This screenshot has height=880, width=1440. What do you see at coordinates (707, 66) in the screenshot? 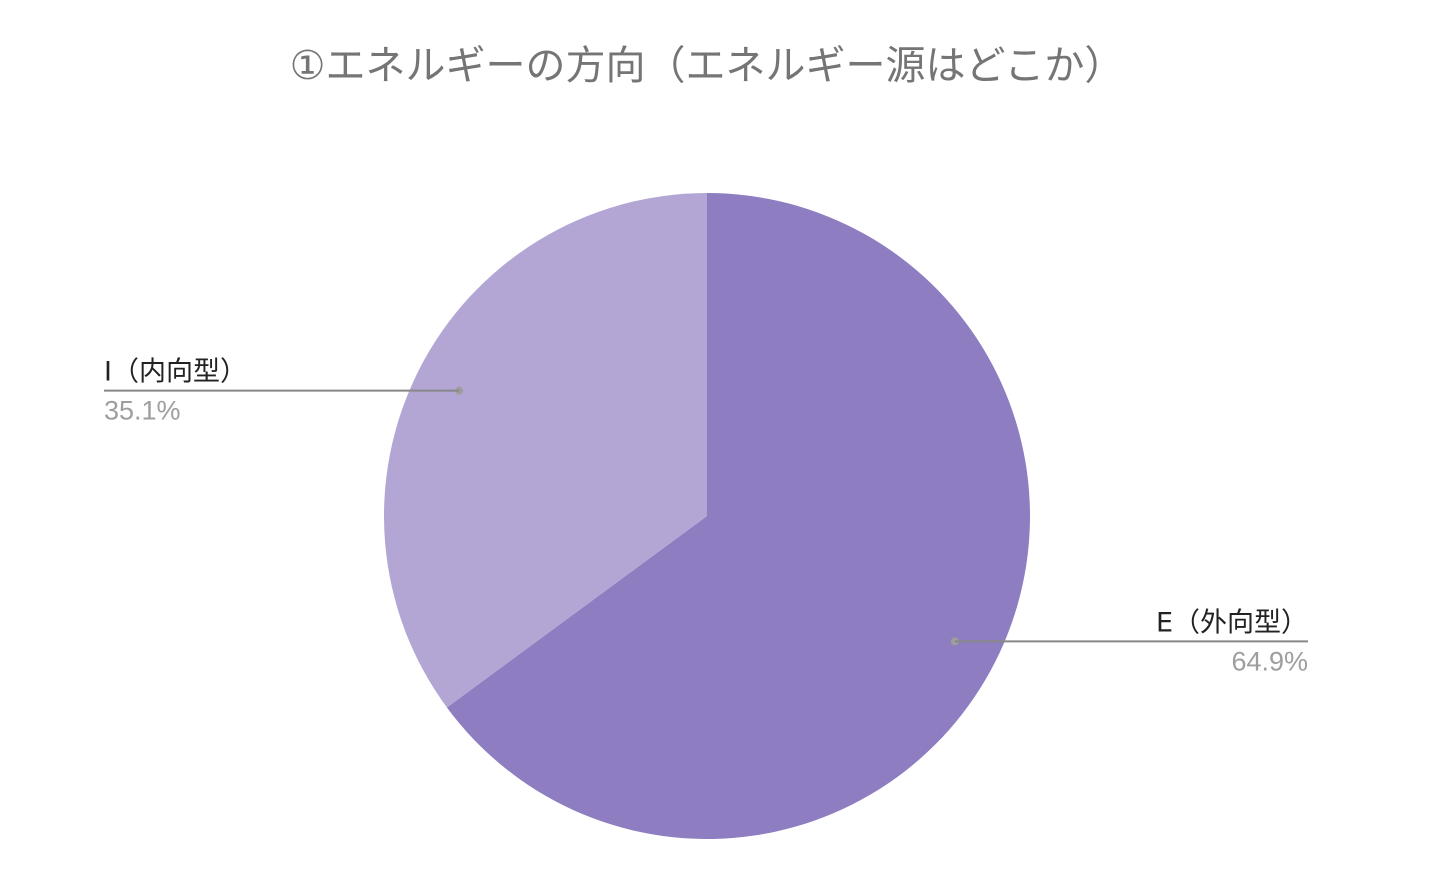
I see `chart-title: ①エネルギーの方向（エネルギー源はどこか）` at bounding box center [707, 66].